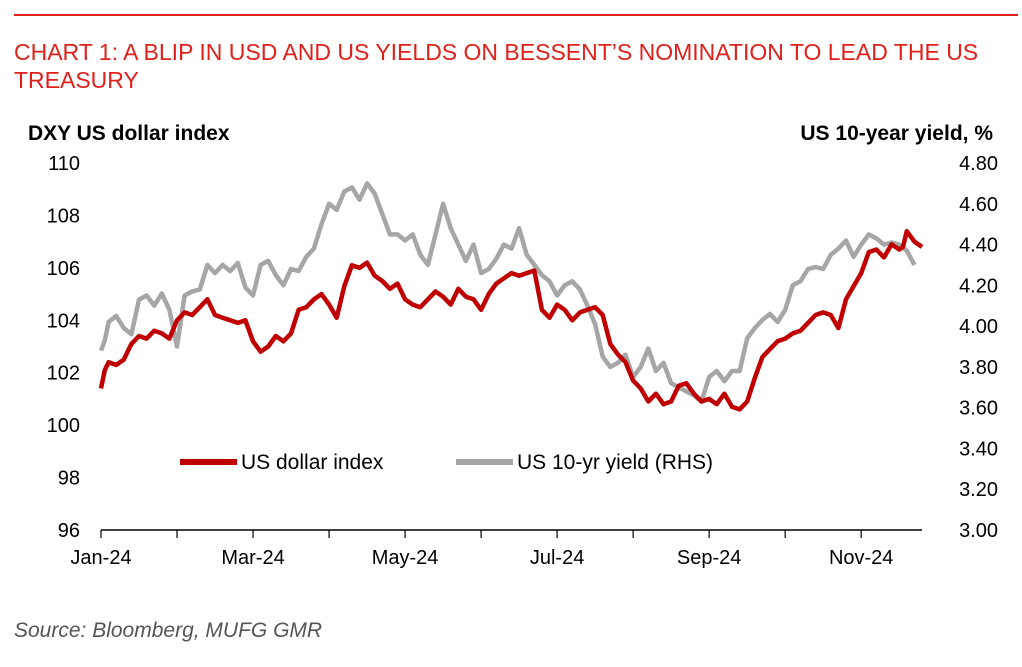 The image size is (1022, 667). Describe the element at coordinates (63, 426) in the screenshot. I see `y-left-tick-label: 100` at that location.